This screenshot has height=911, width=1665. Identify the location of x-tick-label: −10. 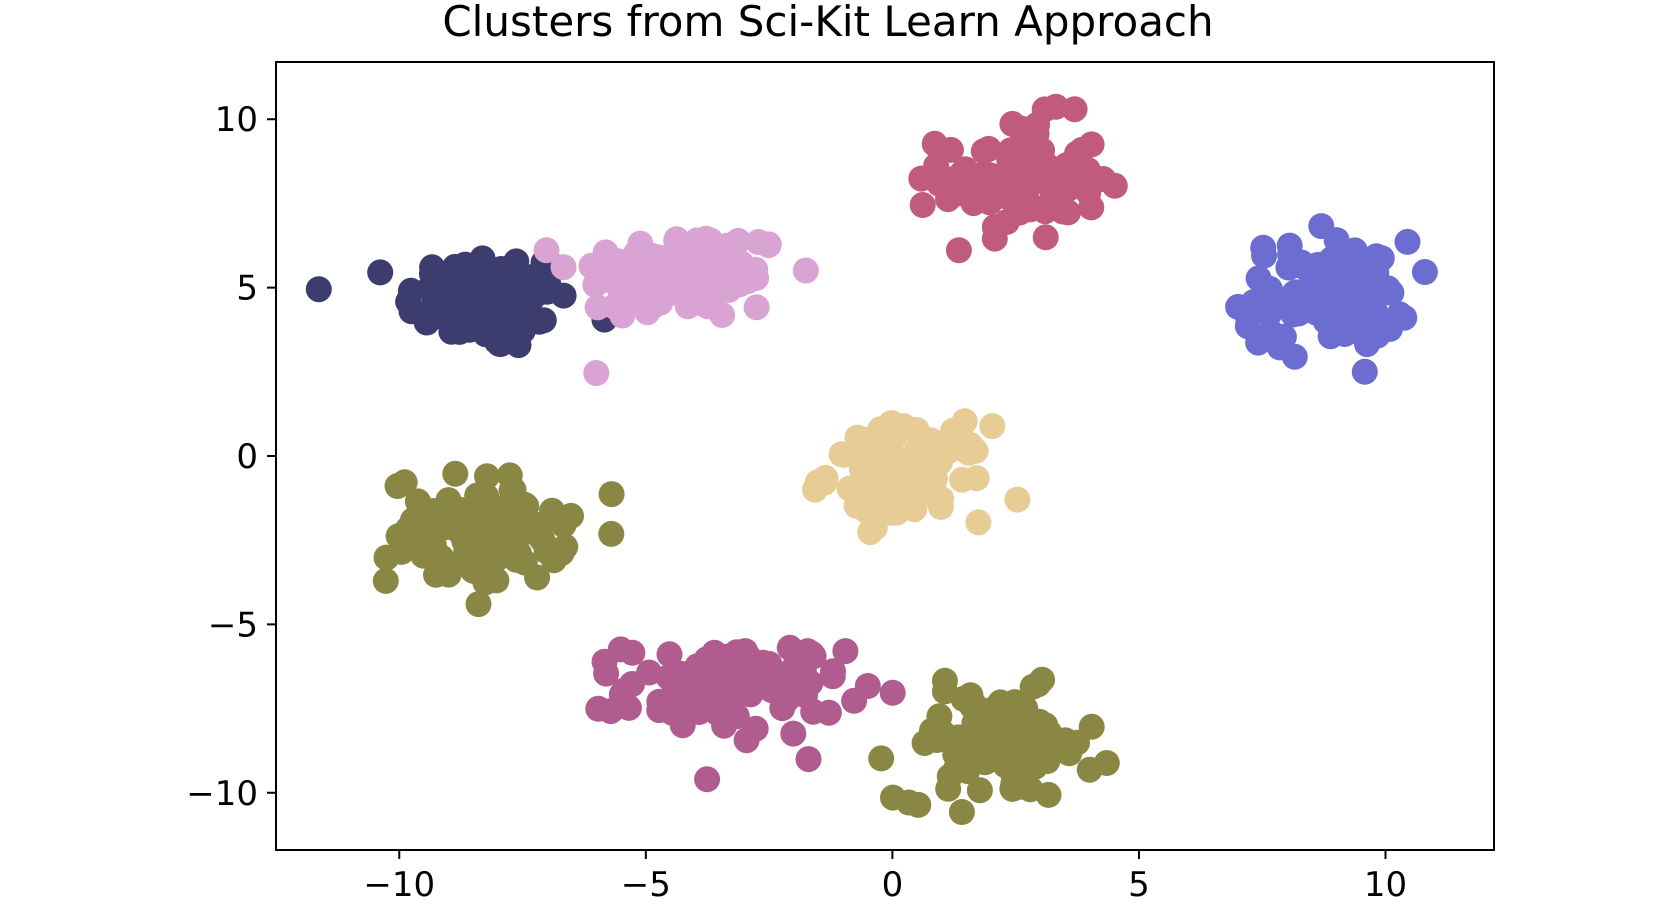
(399, 885).